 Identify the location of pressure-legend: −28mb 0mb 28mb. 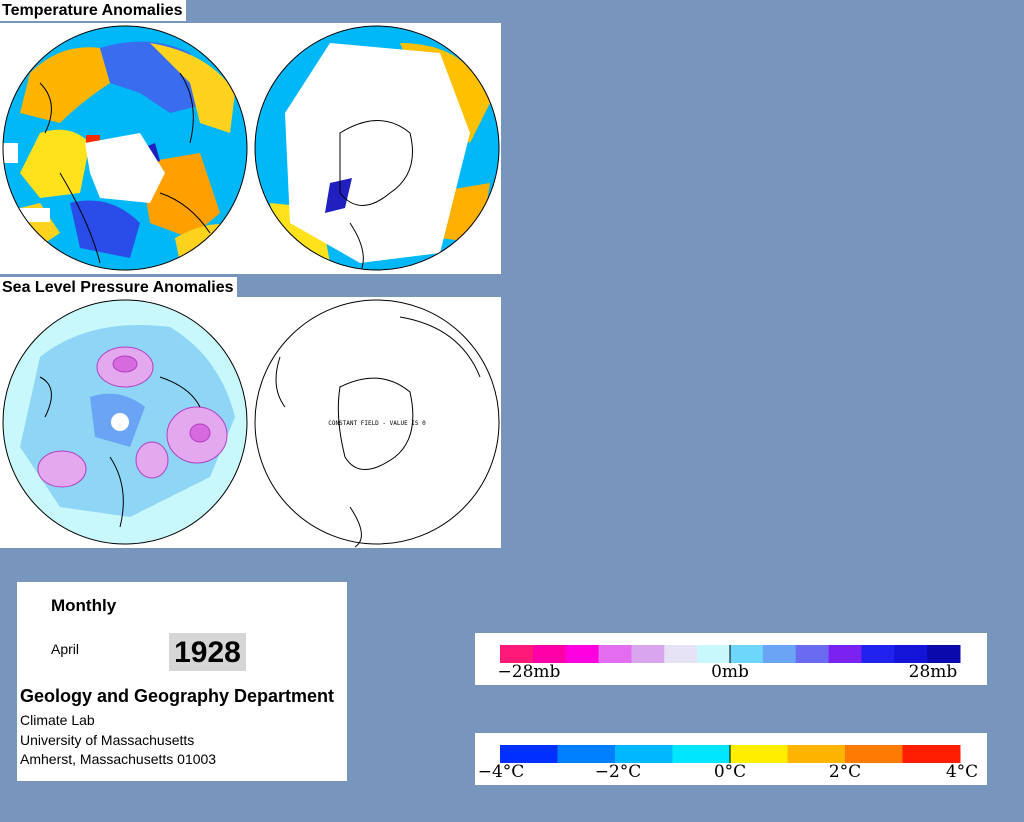
(731, 659).